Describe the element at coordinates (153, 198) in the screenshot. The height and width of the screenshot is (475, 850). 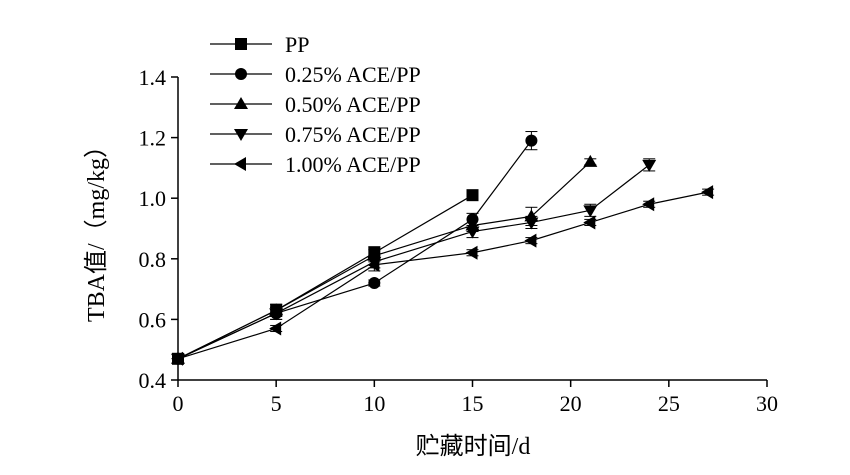
I see `y-tick-label: 1.0` at that location.